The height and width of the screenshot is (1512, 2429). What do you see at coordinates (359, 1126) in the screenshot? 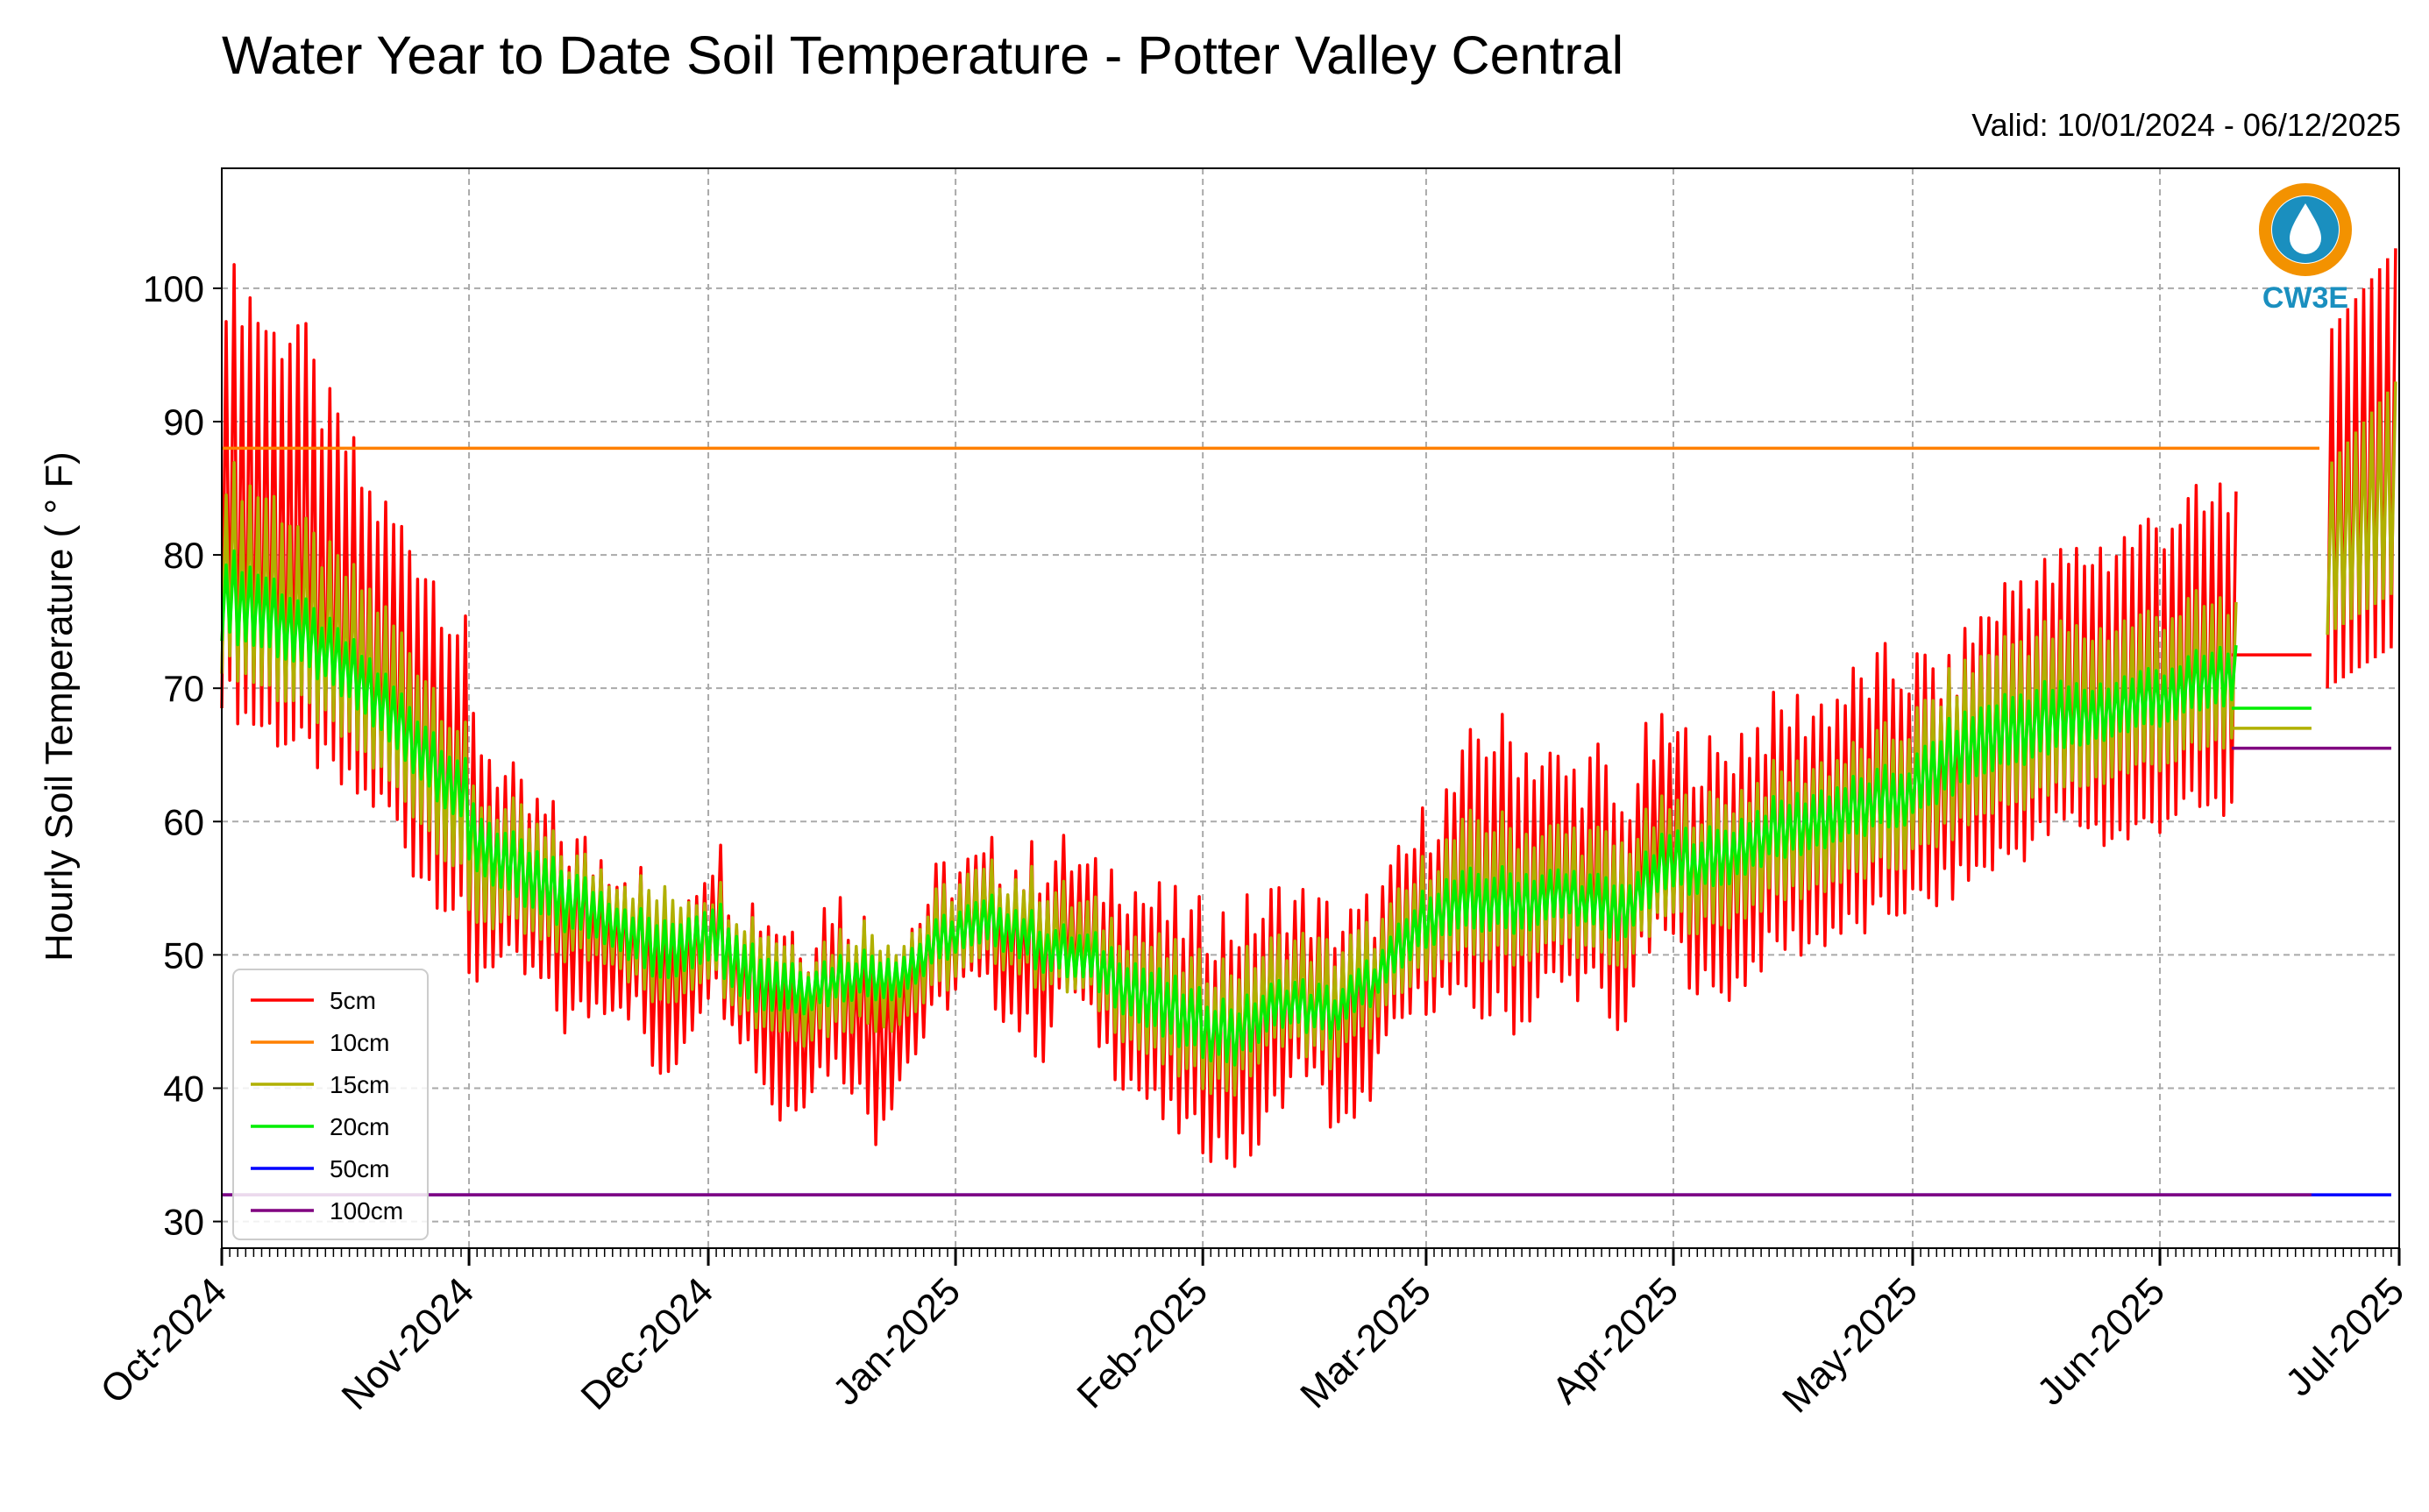
I see `legend-label: 20cm` at bounding box center [359, 1126].